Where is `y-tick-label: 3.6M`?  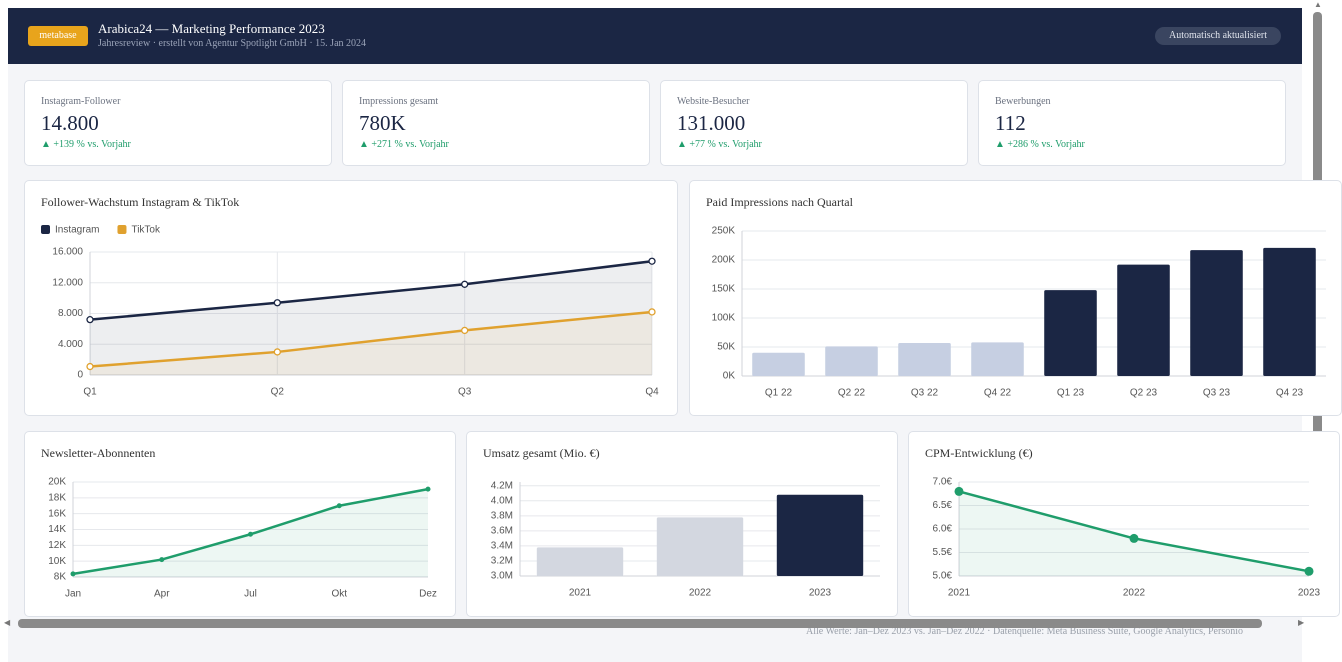
y-tick-label: 3.6M is located at coordinates (502, 531).